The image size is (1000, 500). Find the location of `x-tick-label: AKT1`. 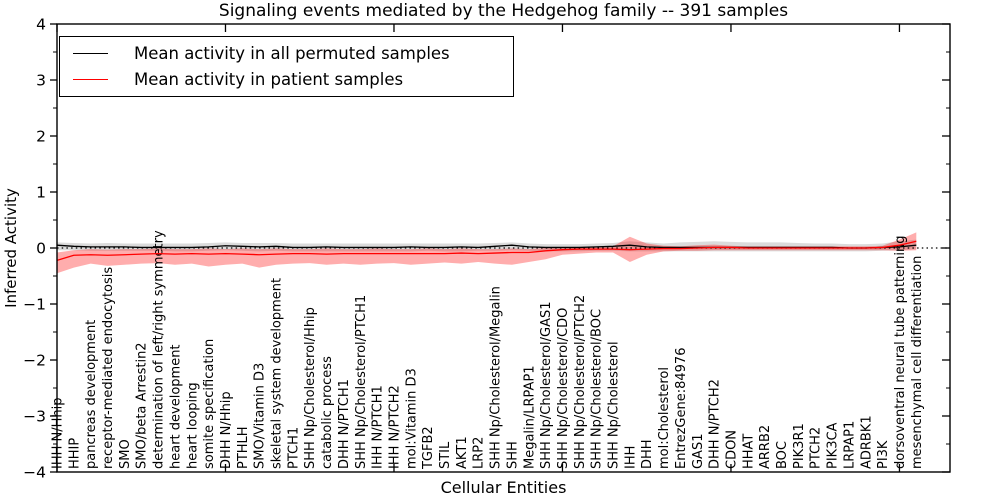

x-tick-label: AKT1 is located at coordinates (462, 452).